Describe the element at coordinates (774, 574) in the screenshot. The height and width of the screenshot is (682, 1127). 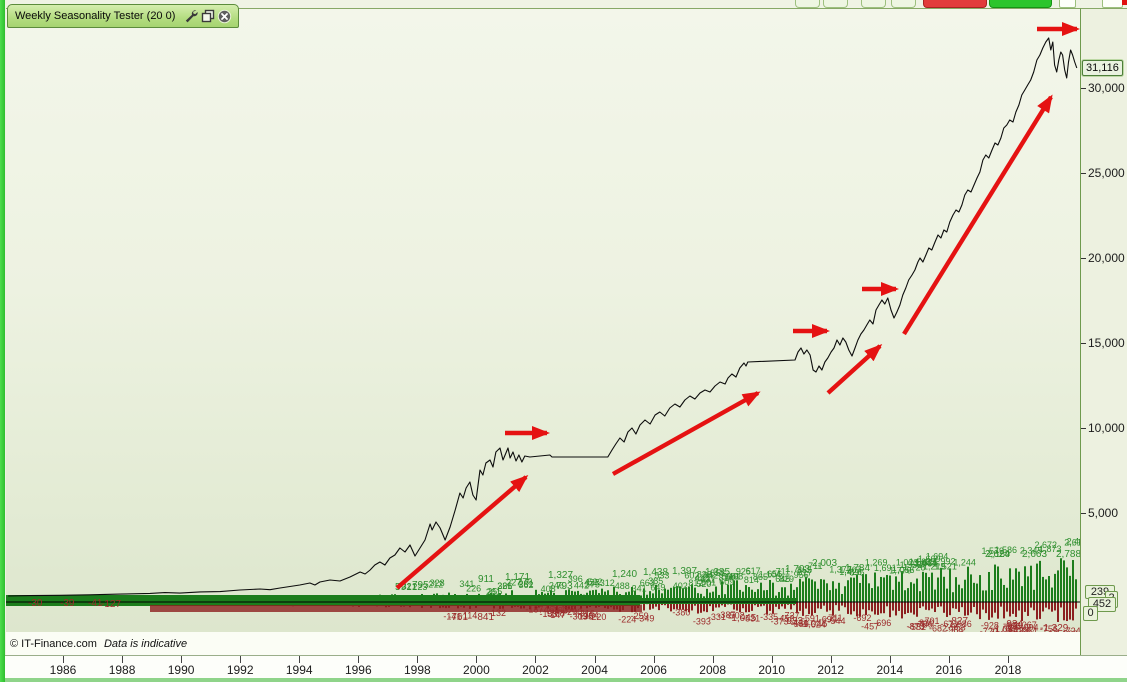
I see `svg-text: 656` at that location.